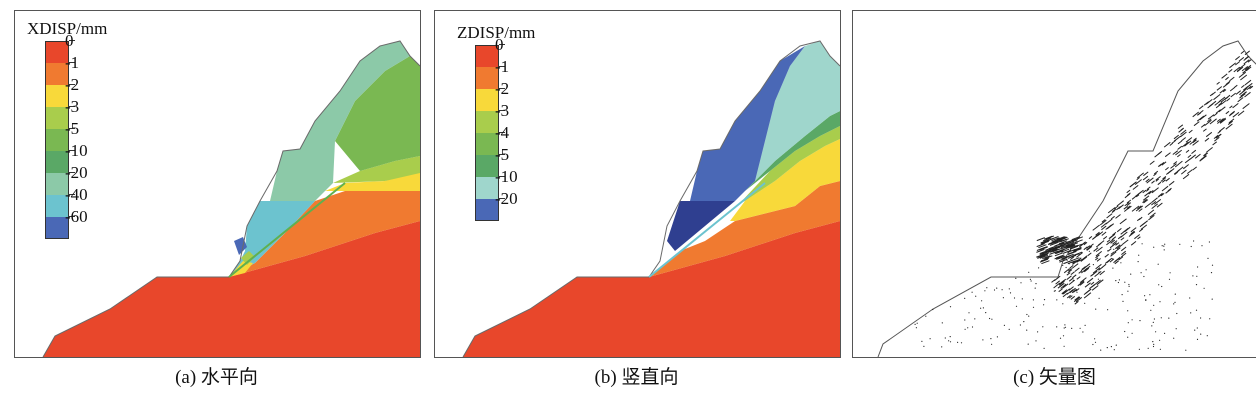  I want to click on legend-label: 0, so click(69, 40).